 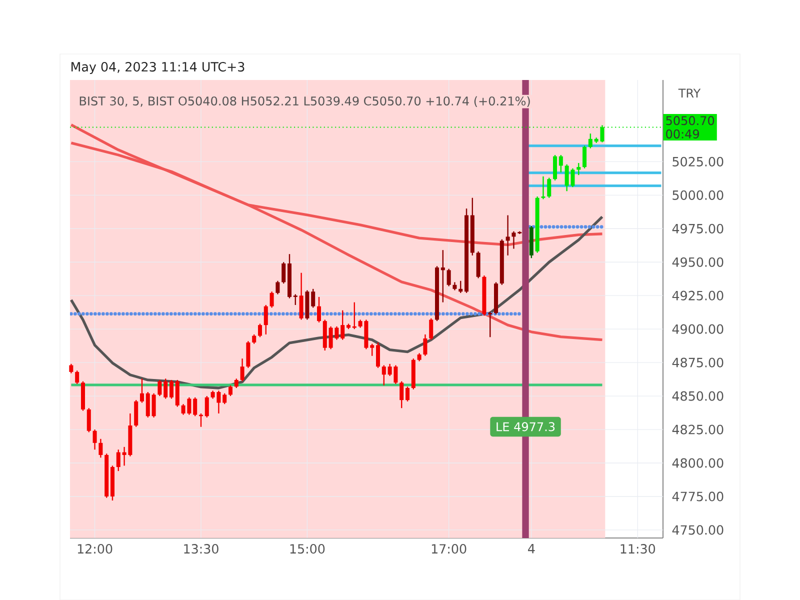 I want to click on y-tick-label: 4975.00, so click(x=698, y=229).